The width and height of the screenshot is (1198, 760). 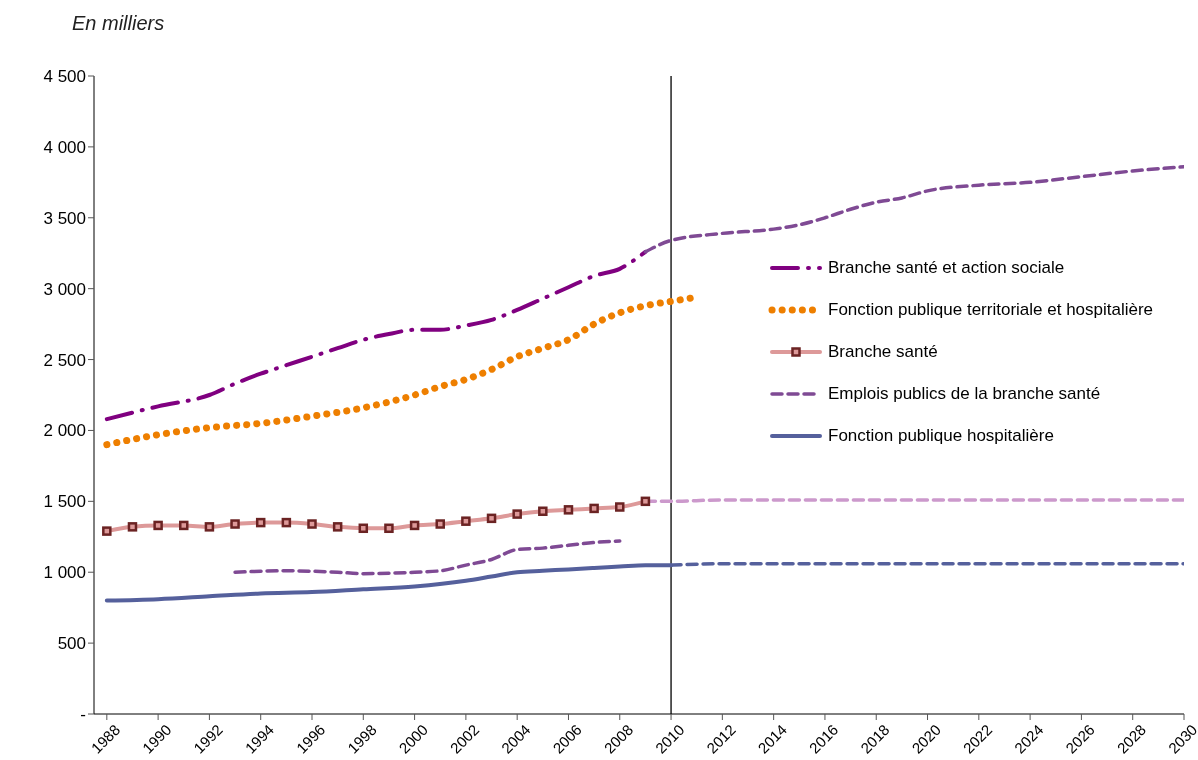 What do you see at coordinates (71, 644) in the screenshot?
I see `y-tick-label: 500` at bounding box center [71, 644].